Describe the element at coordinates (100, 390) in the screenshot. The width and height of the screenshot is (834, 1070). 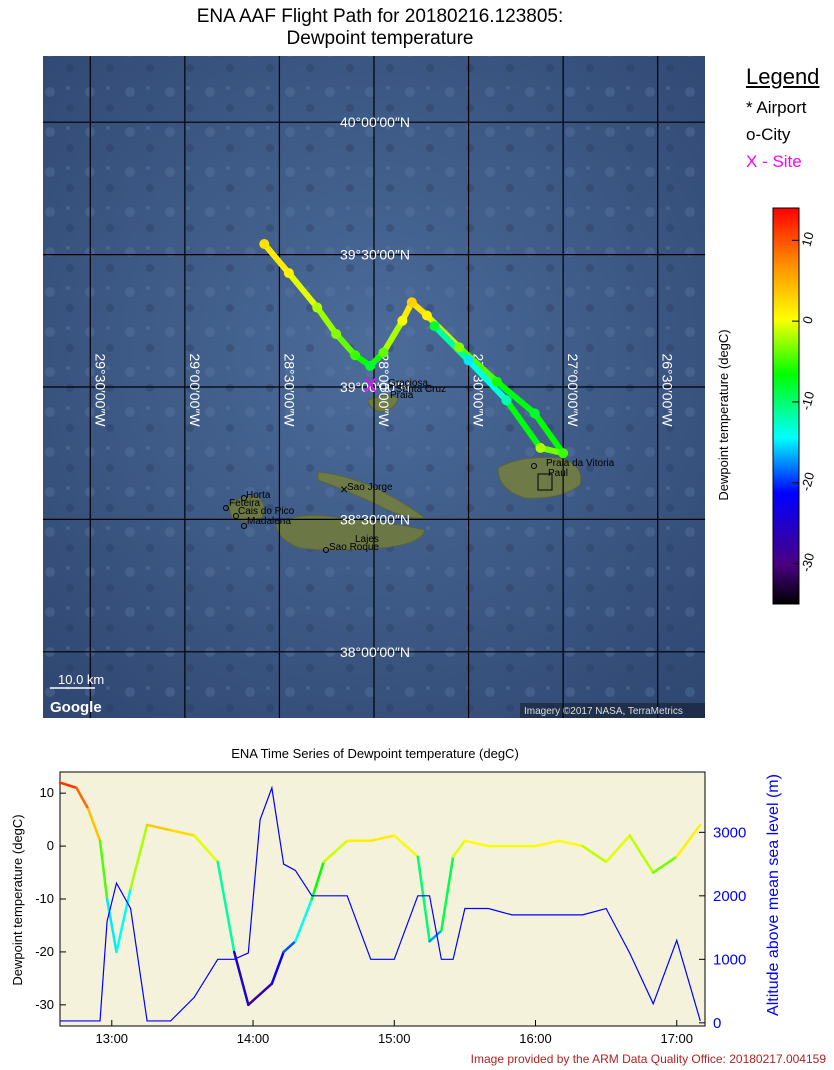
I see `lon-label: 29°30′00″W` at that location.